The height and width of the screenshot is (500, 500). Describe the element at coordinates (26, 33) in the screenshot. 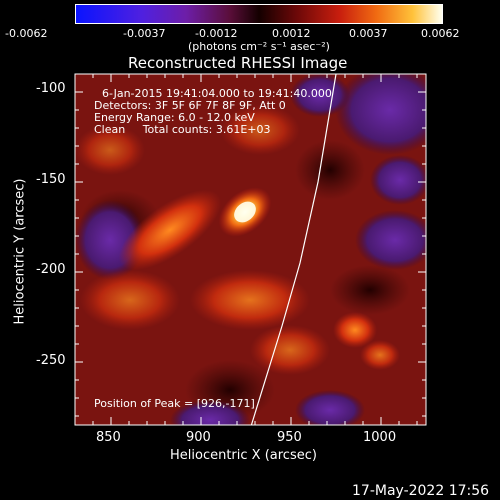

I see `colorbar-tick-label-1: -0.0062` at that location.